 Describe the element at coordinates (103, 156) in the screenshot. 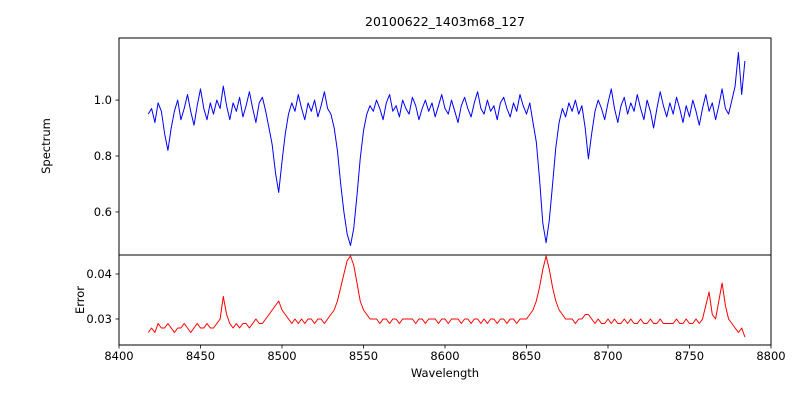

I see `y-tick-label: 0.8` at that location.